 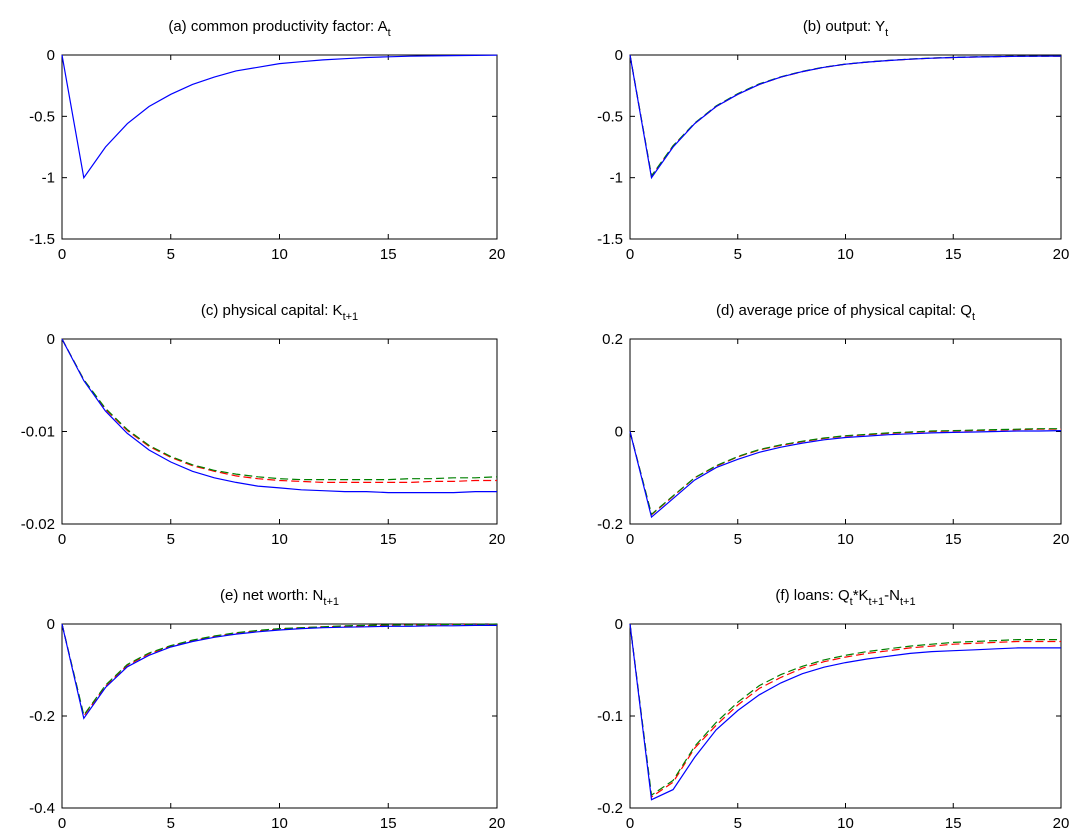 I want to click on y-tick-label: -0.4, so click(x=42, y=808).